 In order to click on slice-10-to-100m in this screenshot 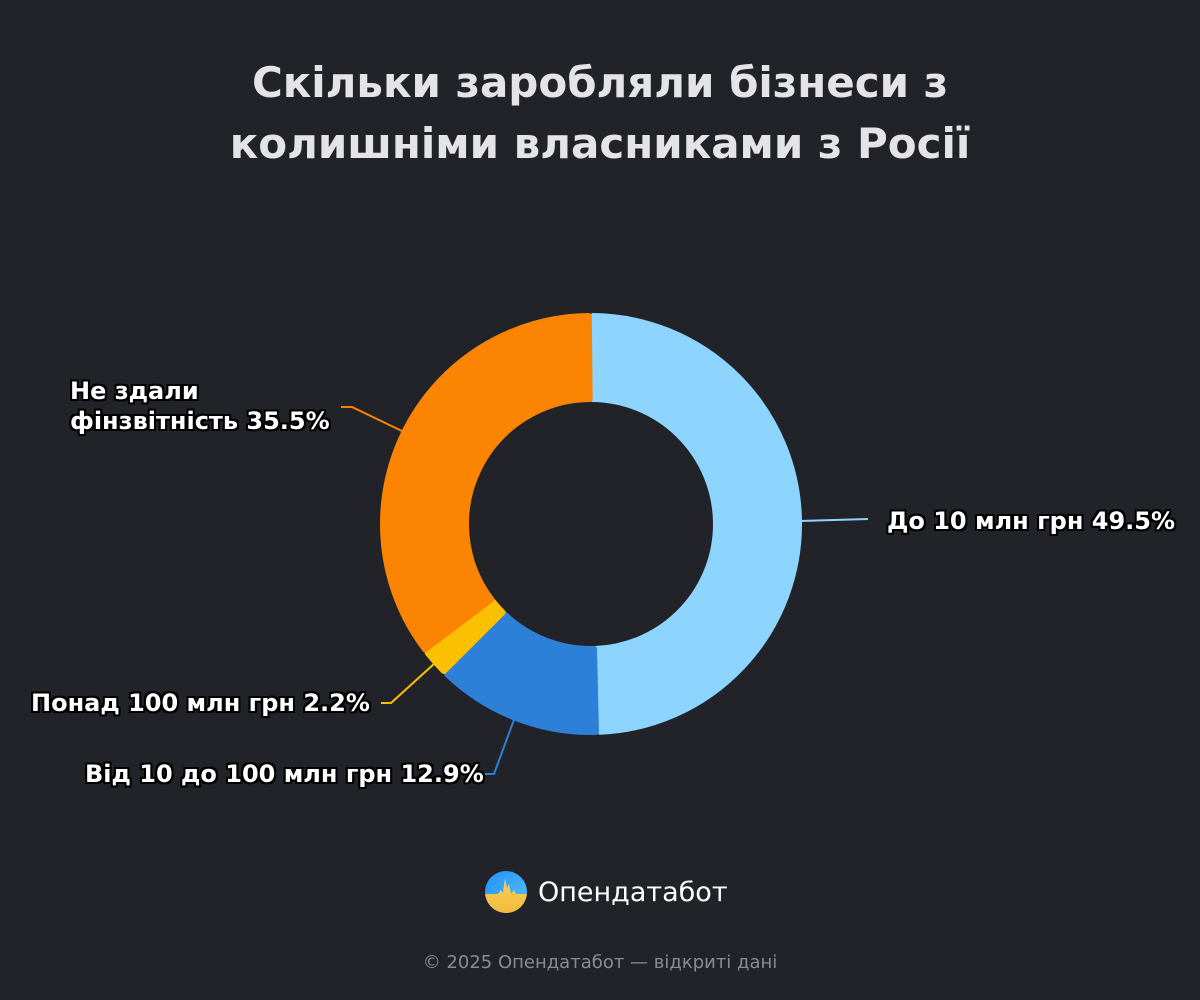, I will do `click(521, 673)`.